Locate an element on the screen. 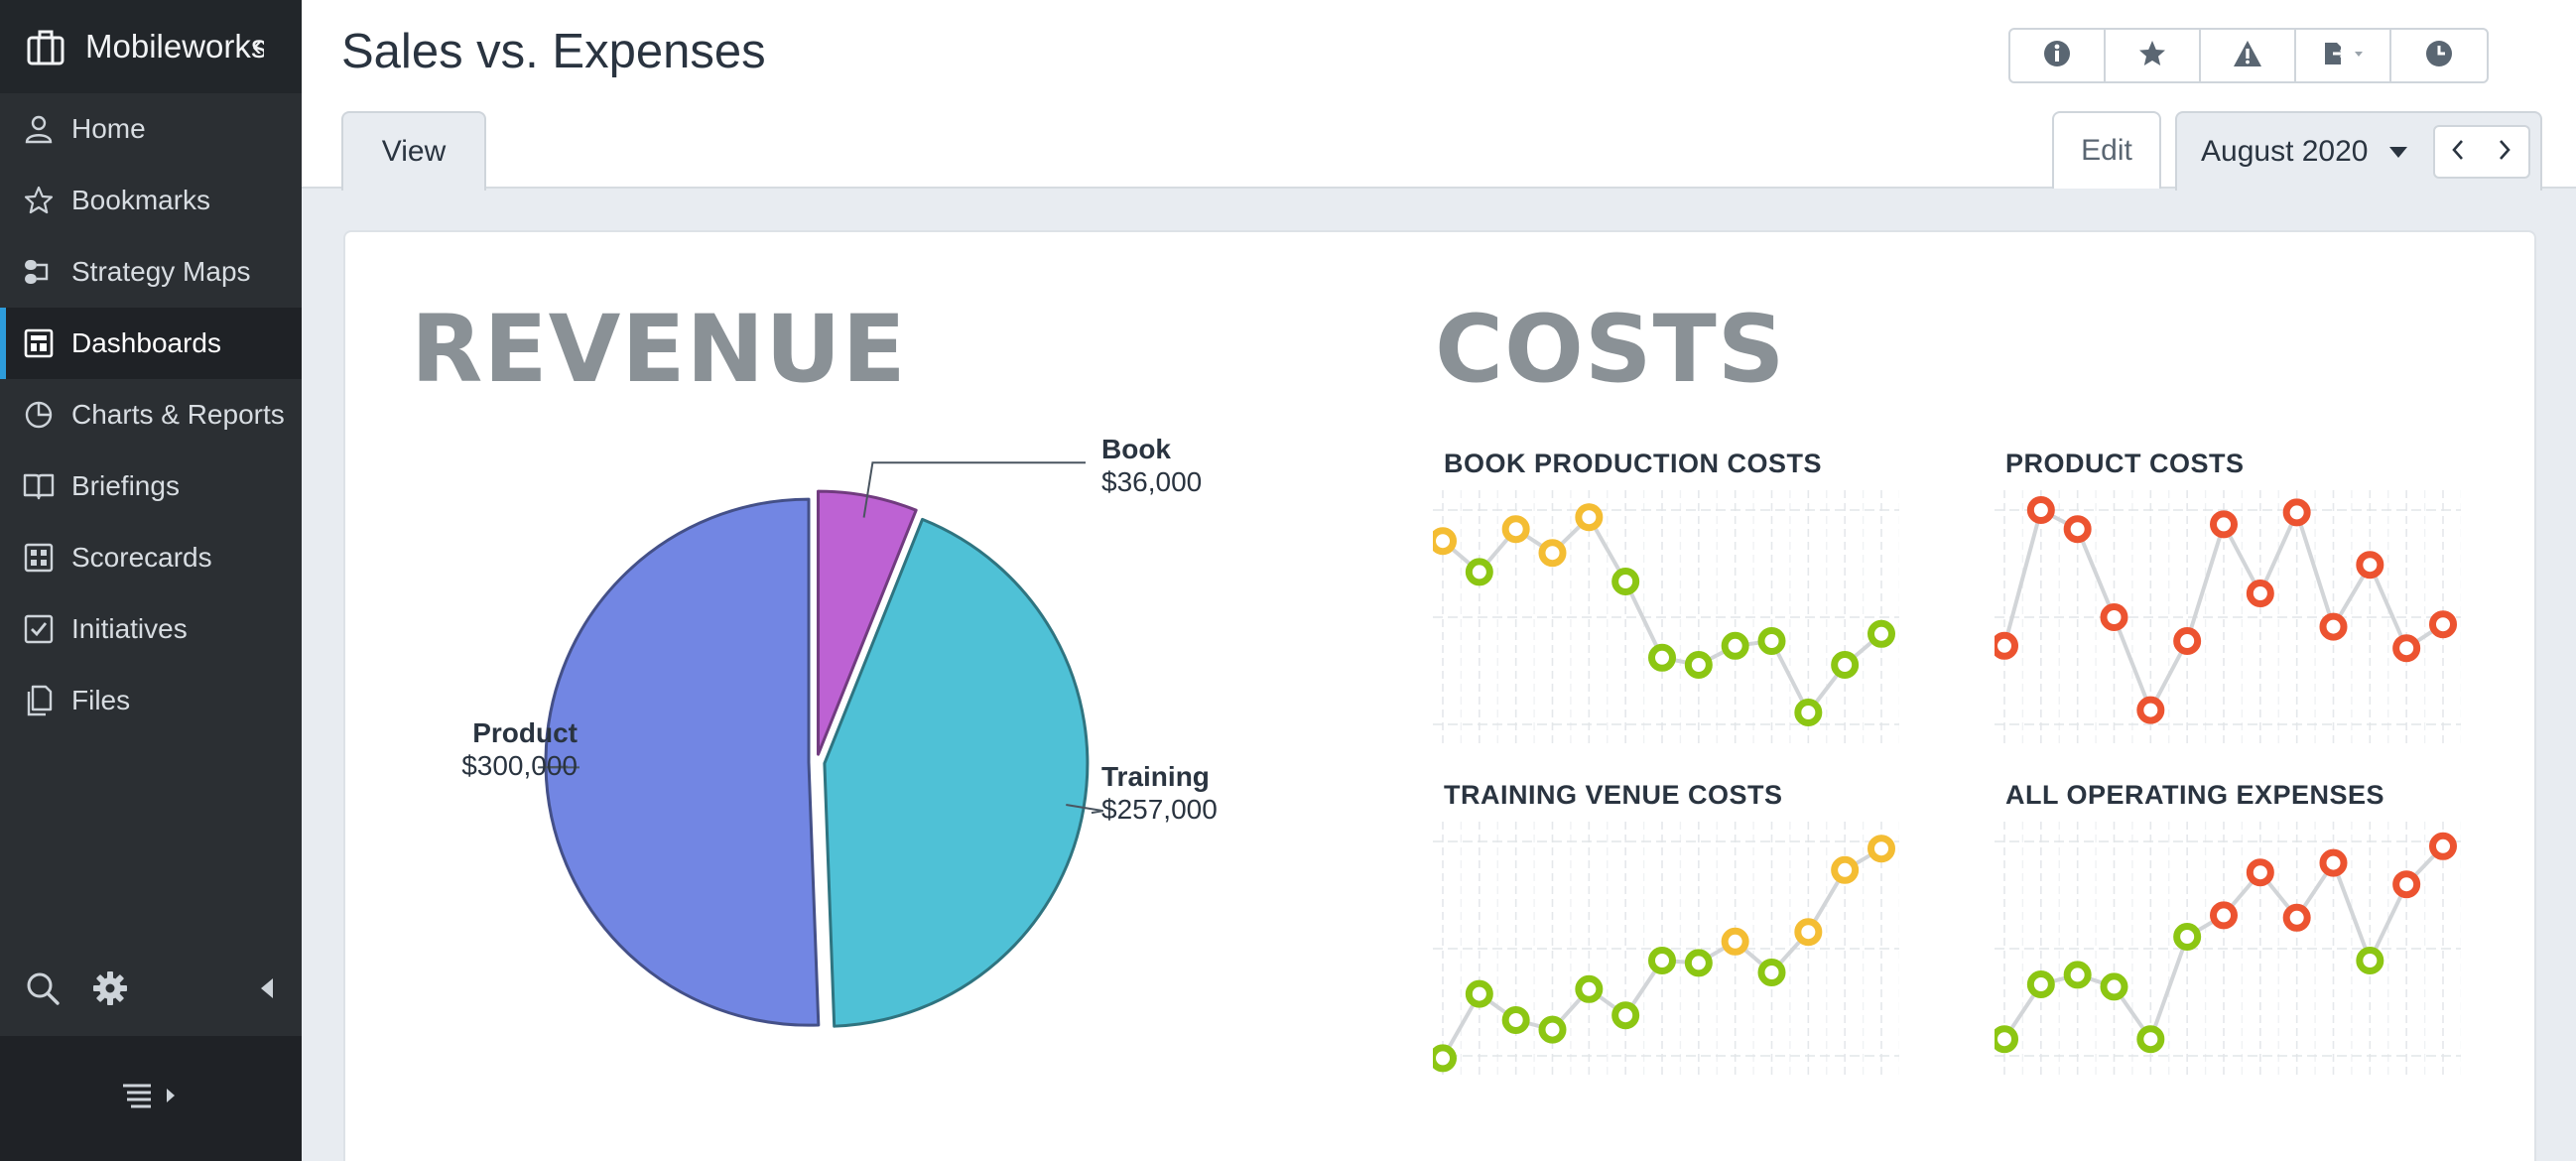 The width and height of the screenshot is (2576, 1161). sidebar-item-initiatives: Initiatives is located at coordinates (151, 629).